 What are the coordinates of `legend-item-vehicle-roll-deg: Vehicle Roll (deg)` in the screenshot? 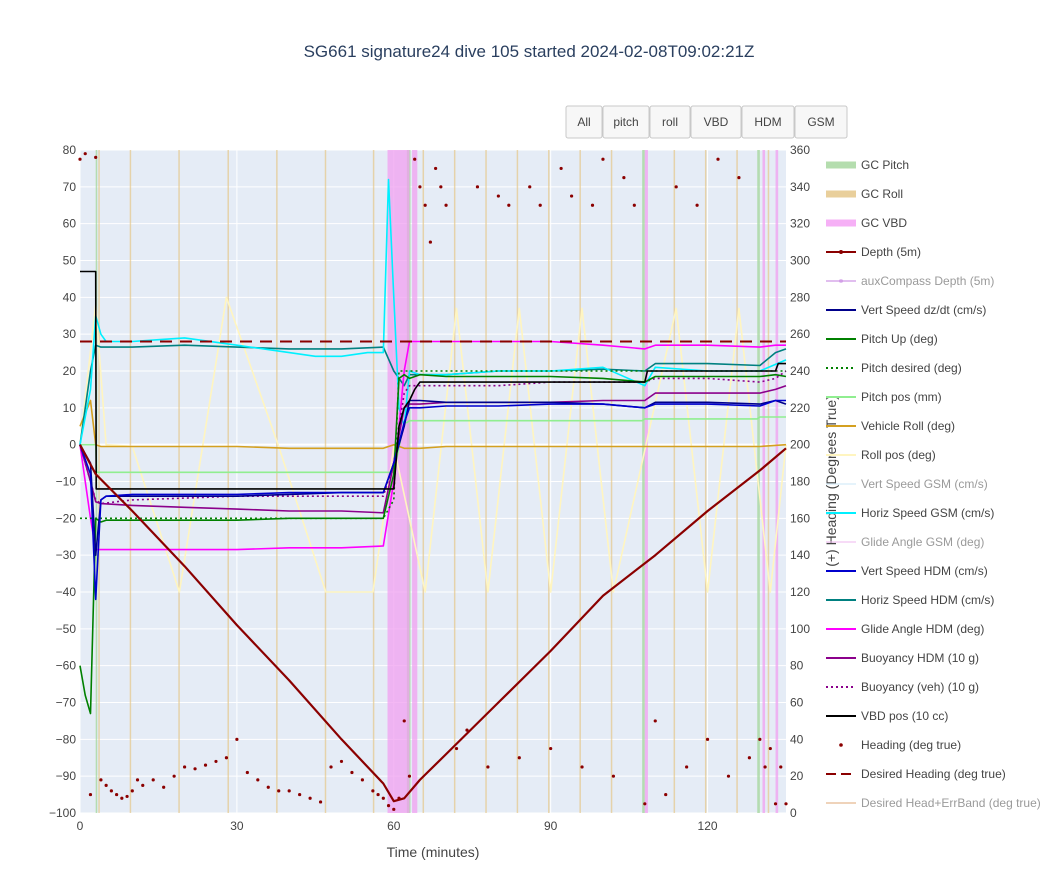 It's located at (890, 426).